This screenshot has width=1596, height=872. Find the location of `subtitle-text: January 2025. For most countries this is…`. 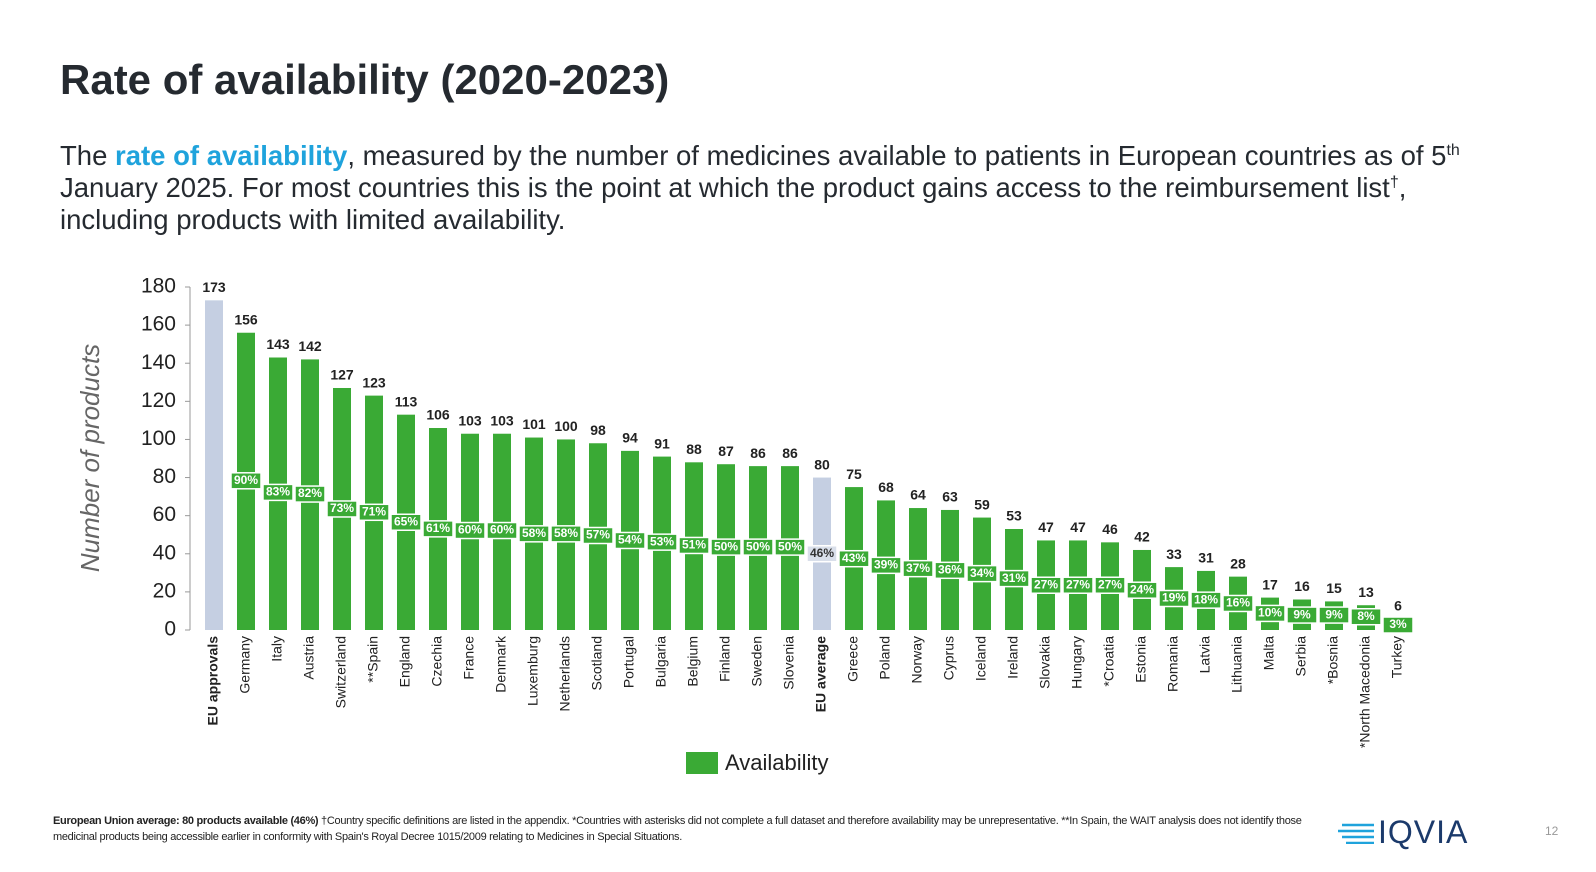

subtitle-text: January 2025. For most countries this is… is located at coordinates (725, 187).